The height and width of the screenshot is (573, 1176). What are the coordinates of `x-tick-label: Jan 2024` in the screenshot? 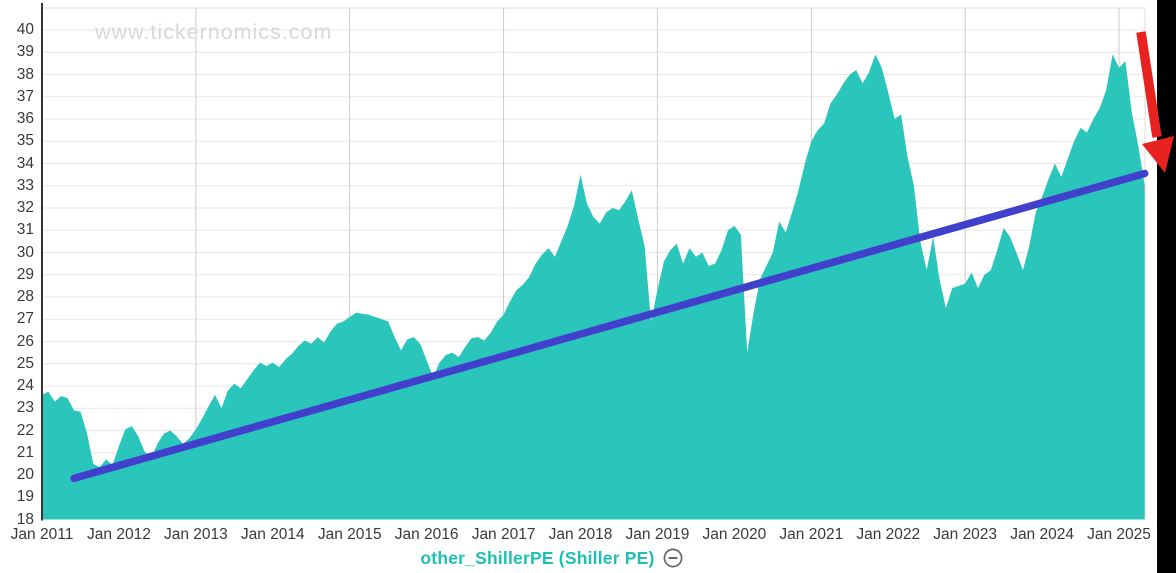 It's located at (1042, 534).